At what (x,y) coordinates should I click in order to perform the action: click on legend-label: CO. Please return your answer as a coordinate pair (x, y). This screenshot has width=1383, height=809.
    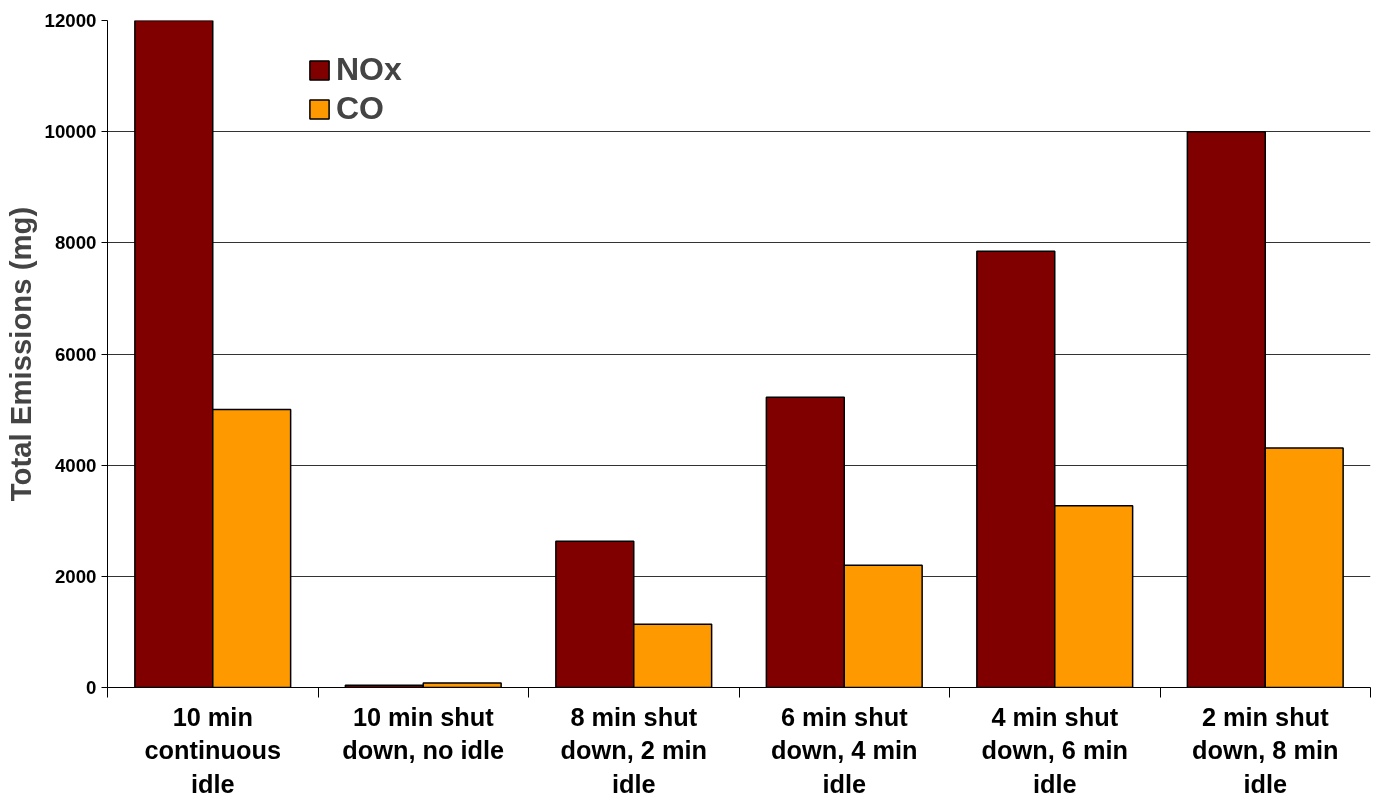
    Looking at the image, I should click on (360, 108).